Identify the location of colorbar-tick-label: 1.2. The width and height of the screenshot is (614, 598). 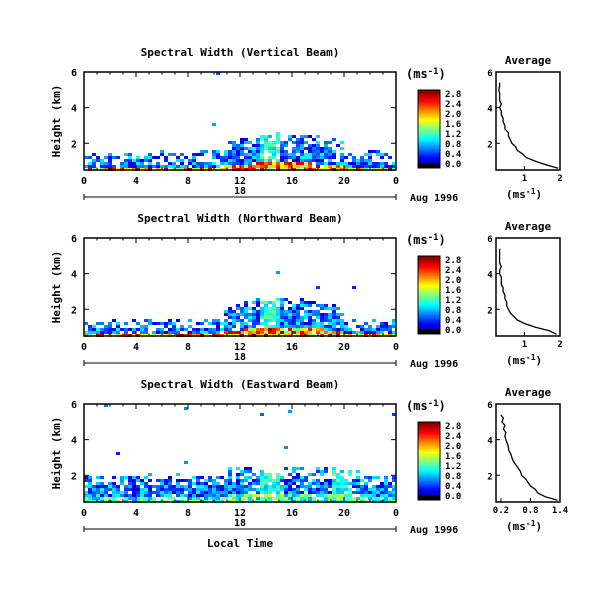
(453, 301).